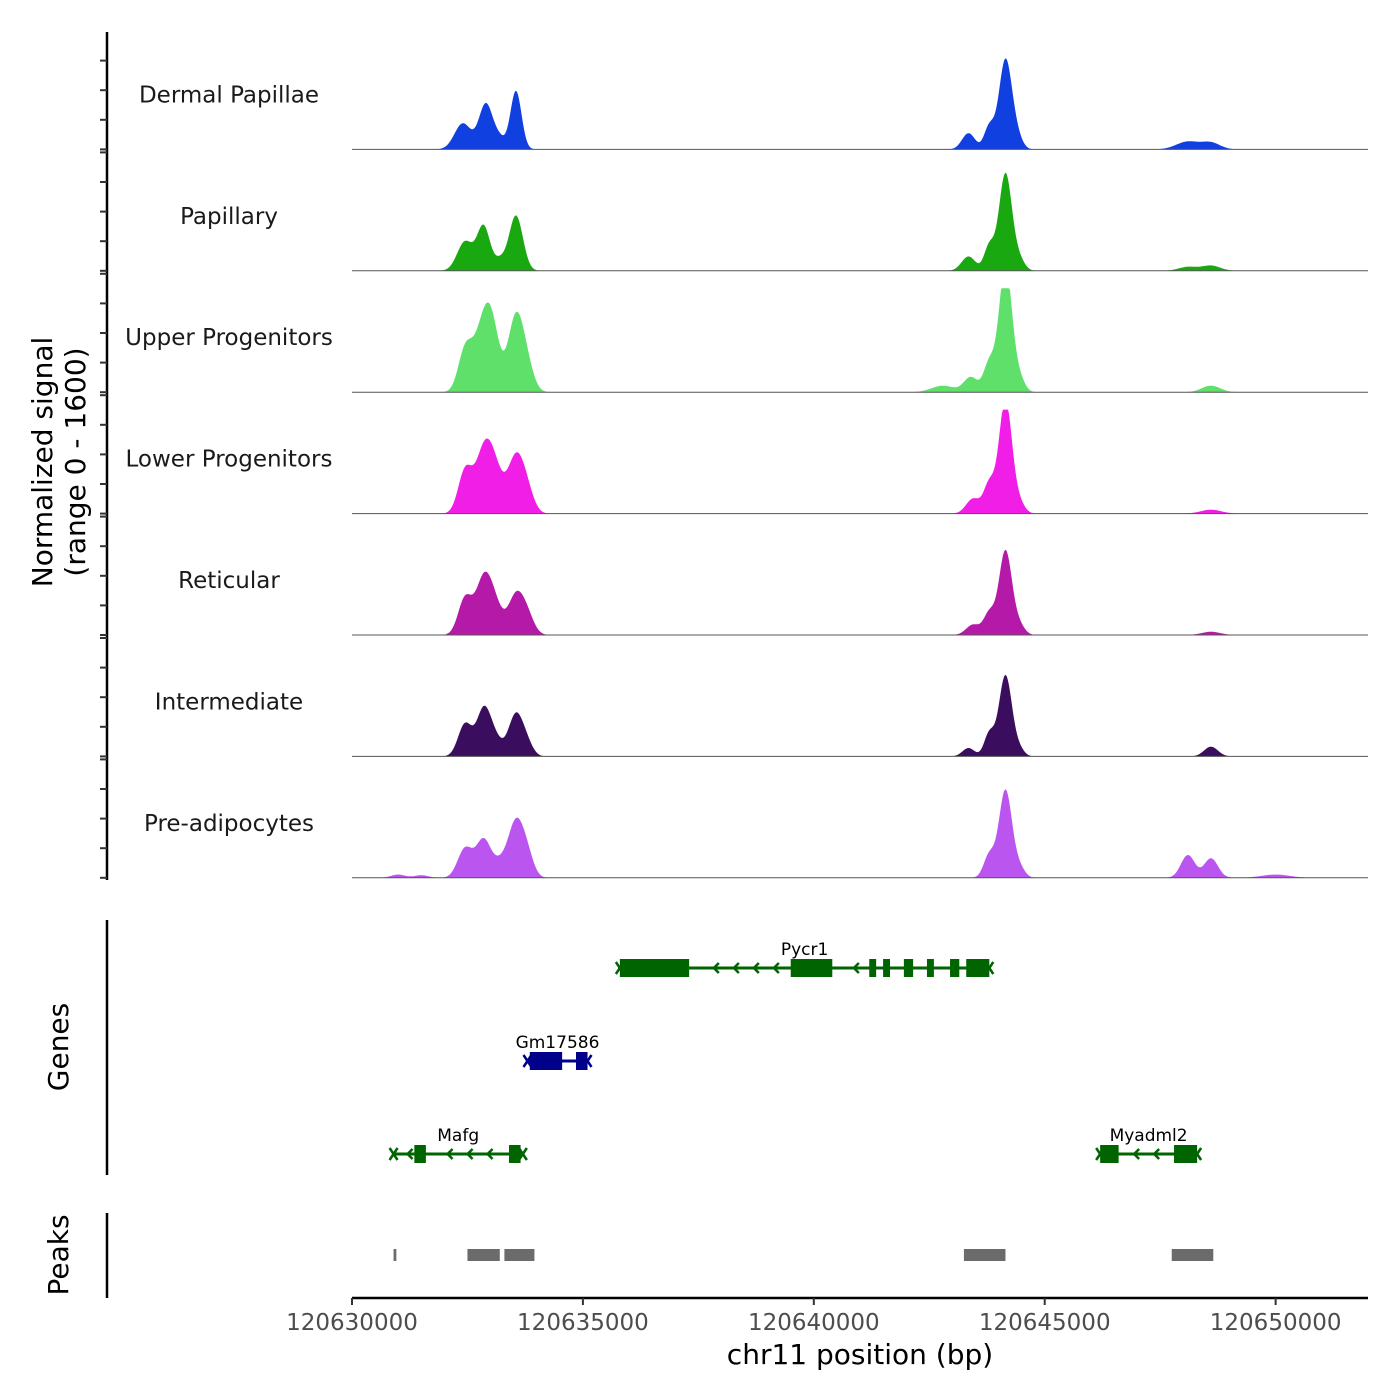  Describe the element at coordinates (229, 95) in the screenshot. I see `track-label-dermal-papillae: Dermal Papillae` at that location.